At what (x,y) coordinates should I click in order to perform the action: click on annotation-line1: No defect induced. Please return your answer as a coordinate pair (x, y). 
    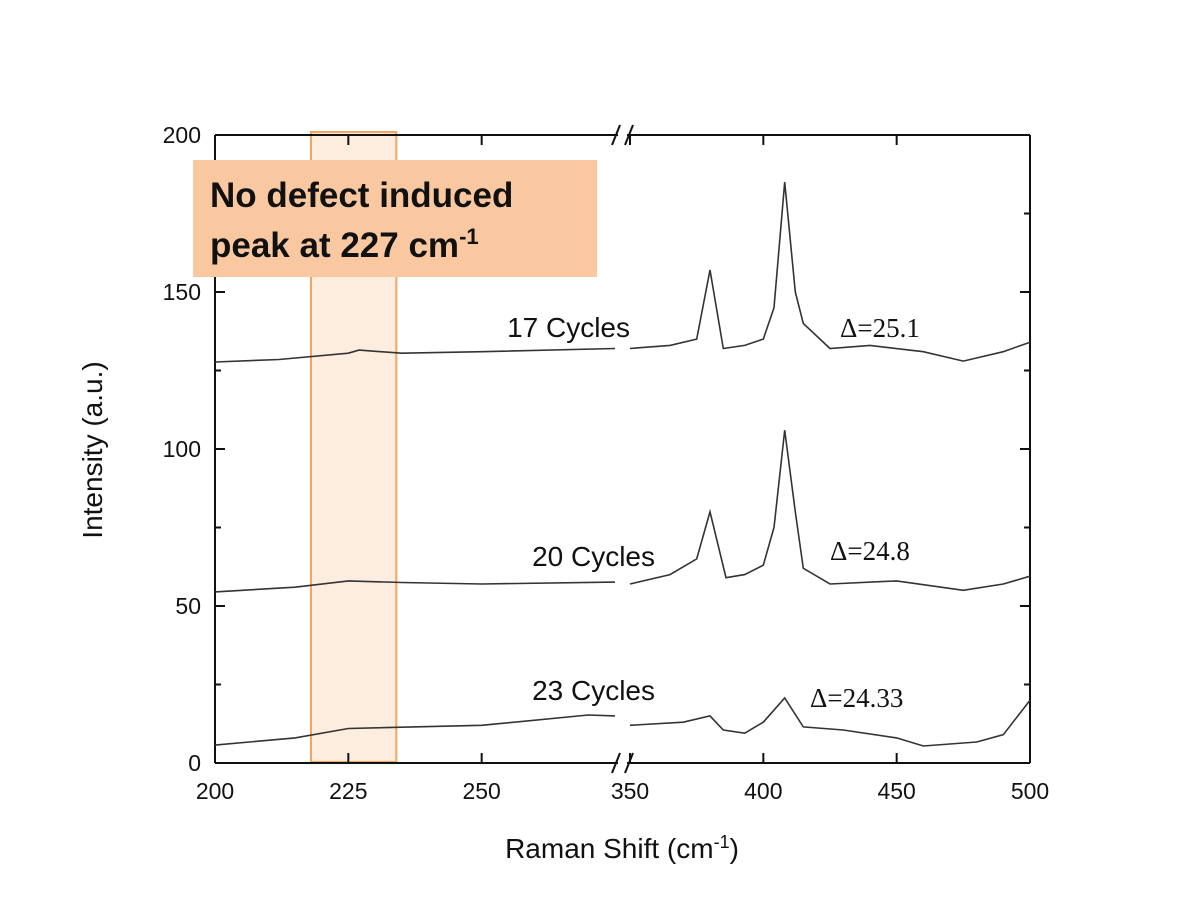
    Looking at the image, I should click on (361, 195).